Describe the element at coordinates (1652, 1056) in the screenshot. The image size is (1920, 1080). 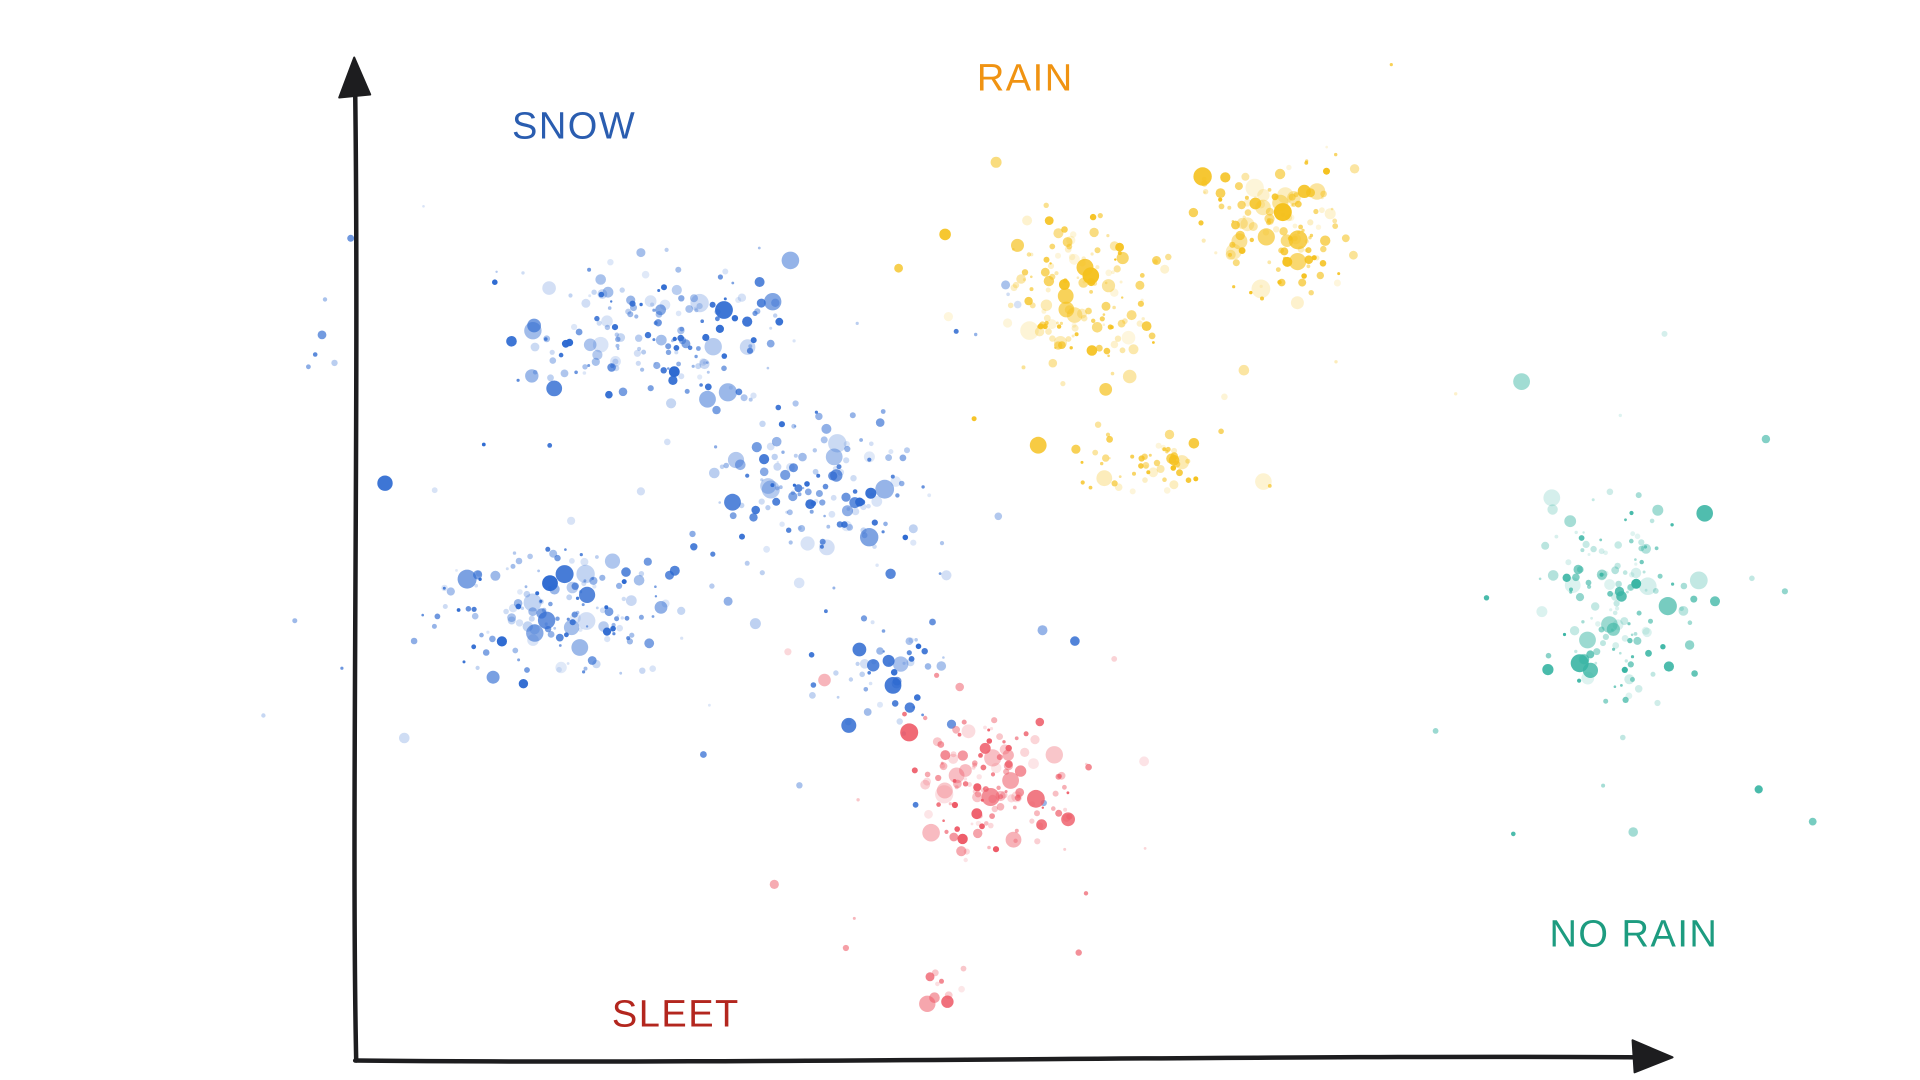
I see `x-axis-arrowhead` at that location.